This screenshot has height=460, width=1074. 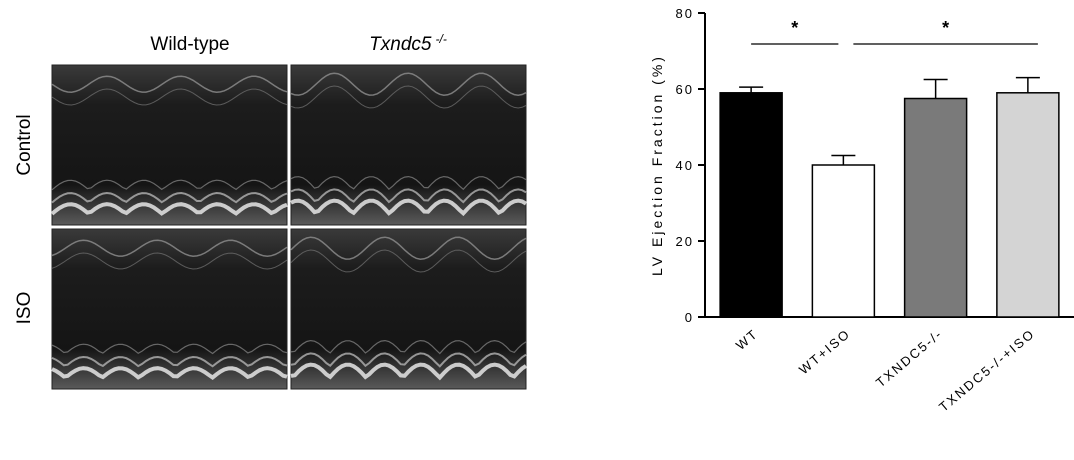 I want to click on column-label-main: Txndc5, so click(x=400, y=44).